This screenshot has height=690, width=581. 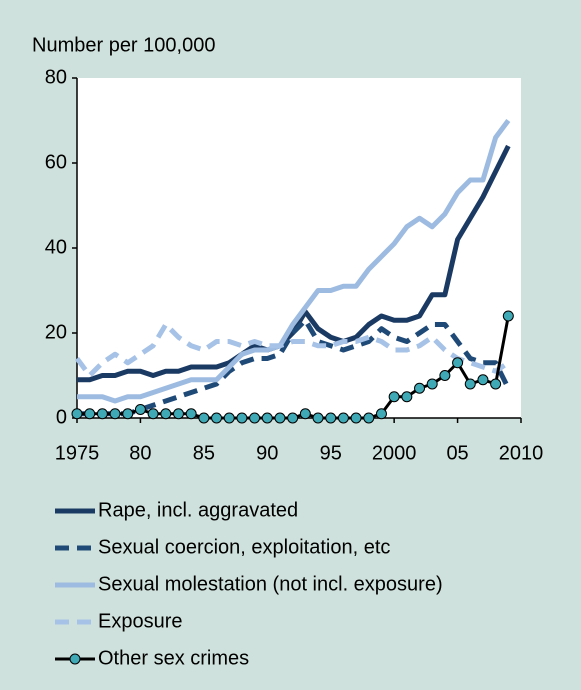 What do you see at coordinates (75, 659) in the screenshot?
I see `legend-marker` at bounding box center [75, 659].